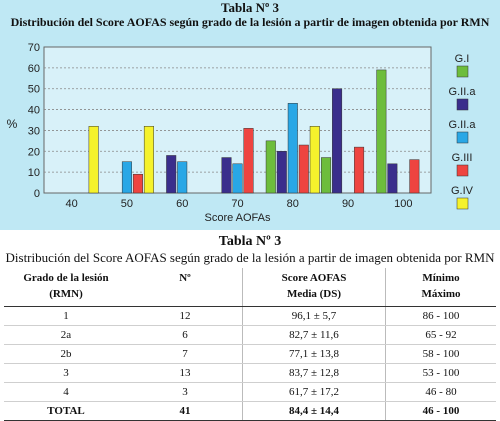  I want to click on cell-grado: 1, so click(66, 316).